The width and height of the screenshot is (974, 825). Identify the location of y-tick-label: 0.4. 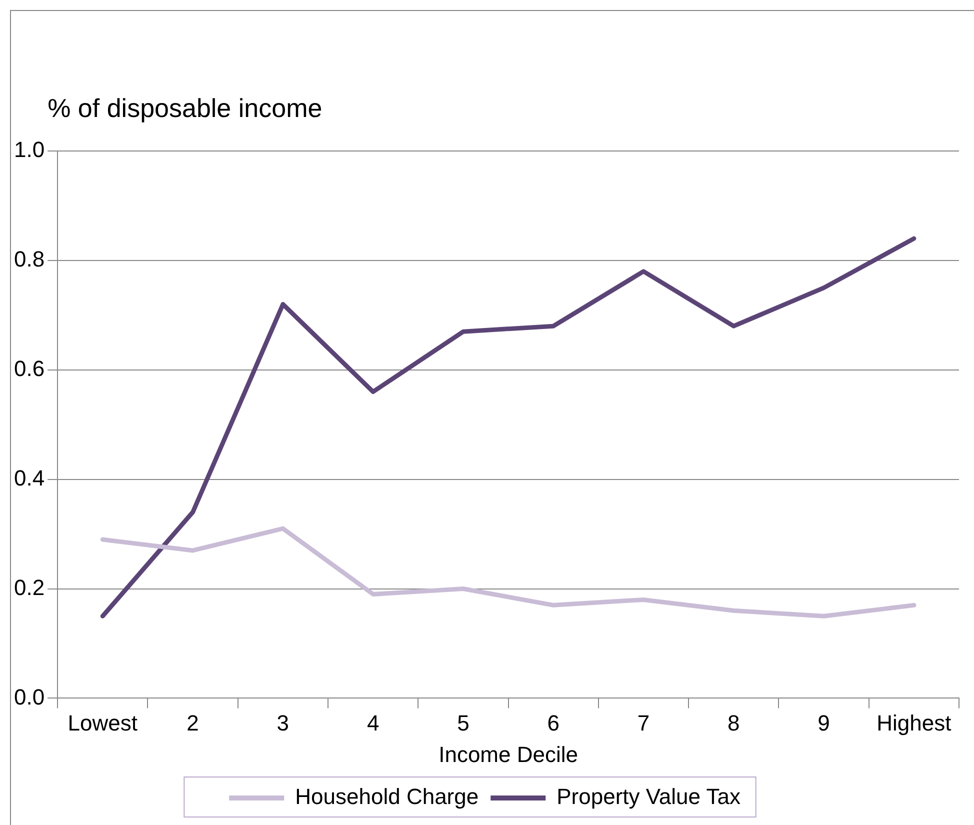
(29, 477).